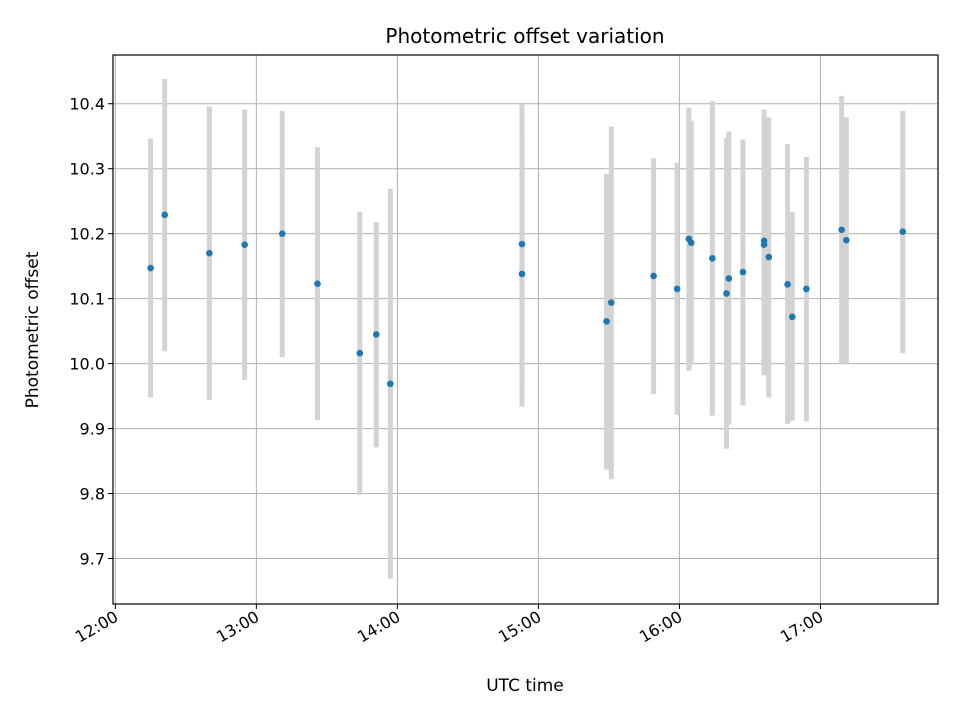 This screenshot has width=960, height=720. I want to click on y-tick-label: 10.1, so click(87, 299).